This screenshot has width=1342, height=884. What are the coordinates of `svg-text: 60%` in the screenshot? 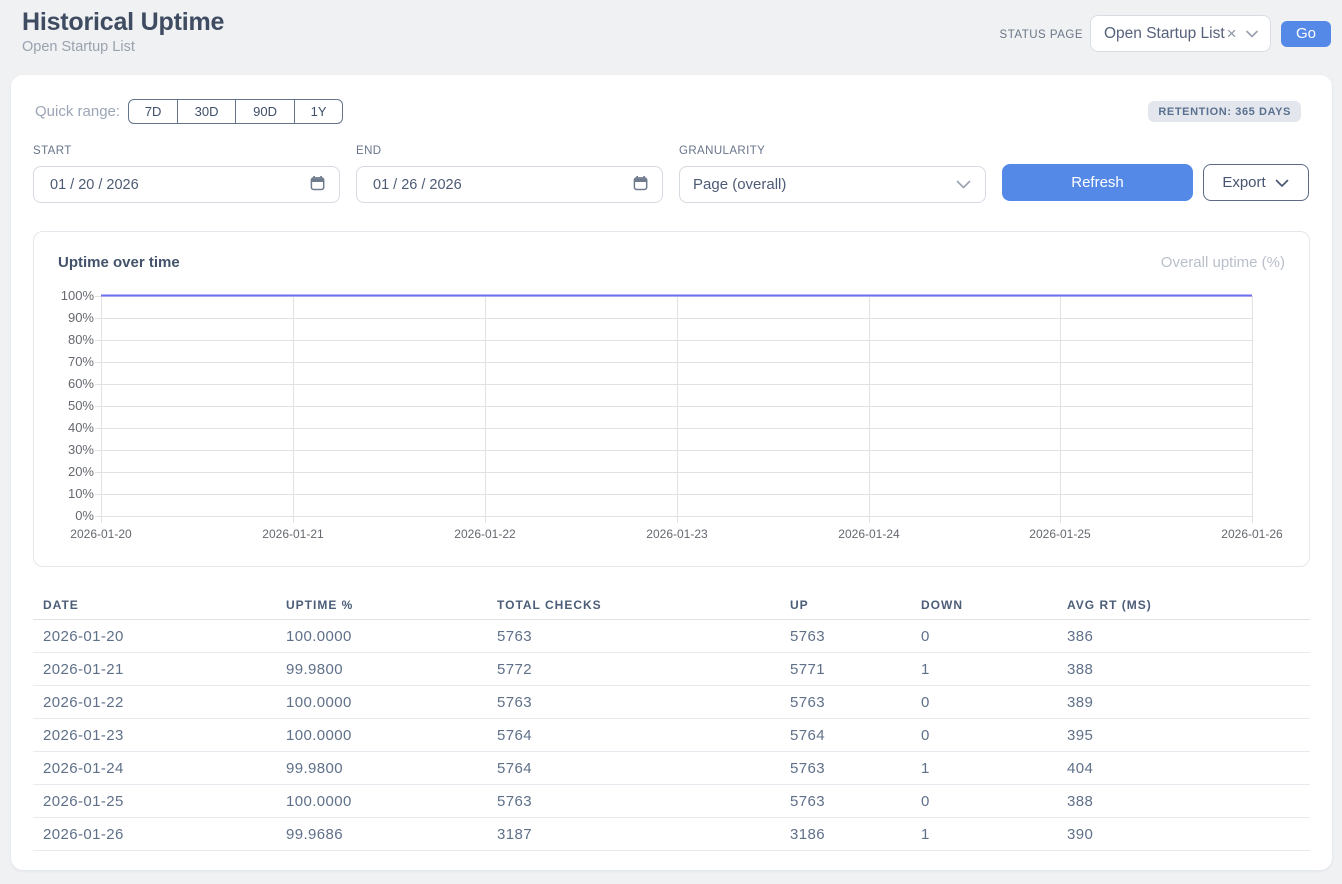 It's located at (81, 383).